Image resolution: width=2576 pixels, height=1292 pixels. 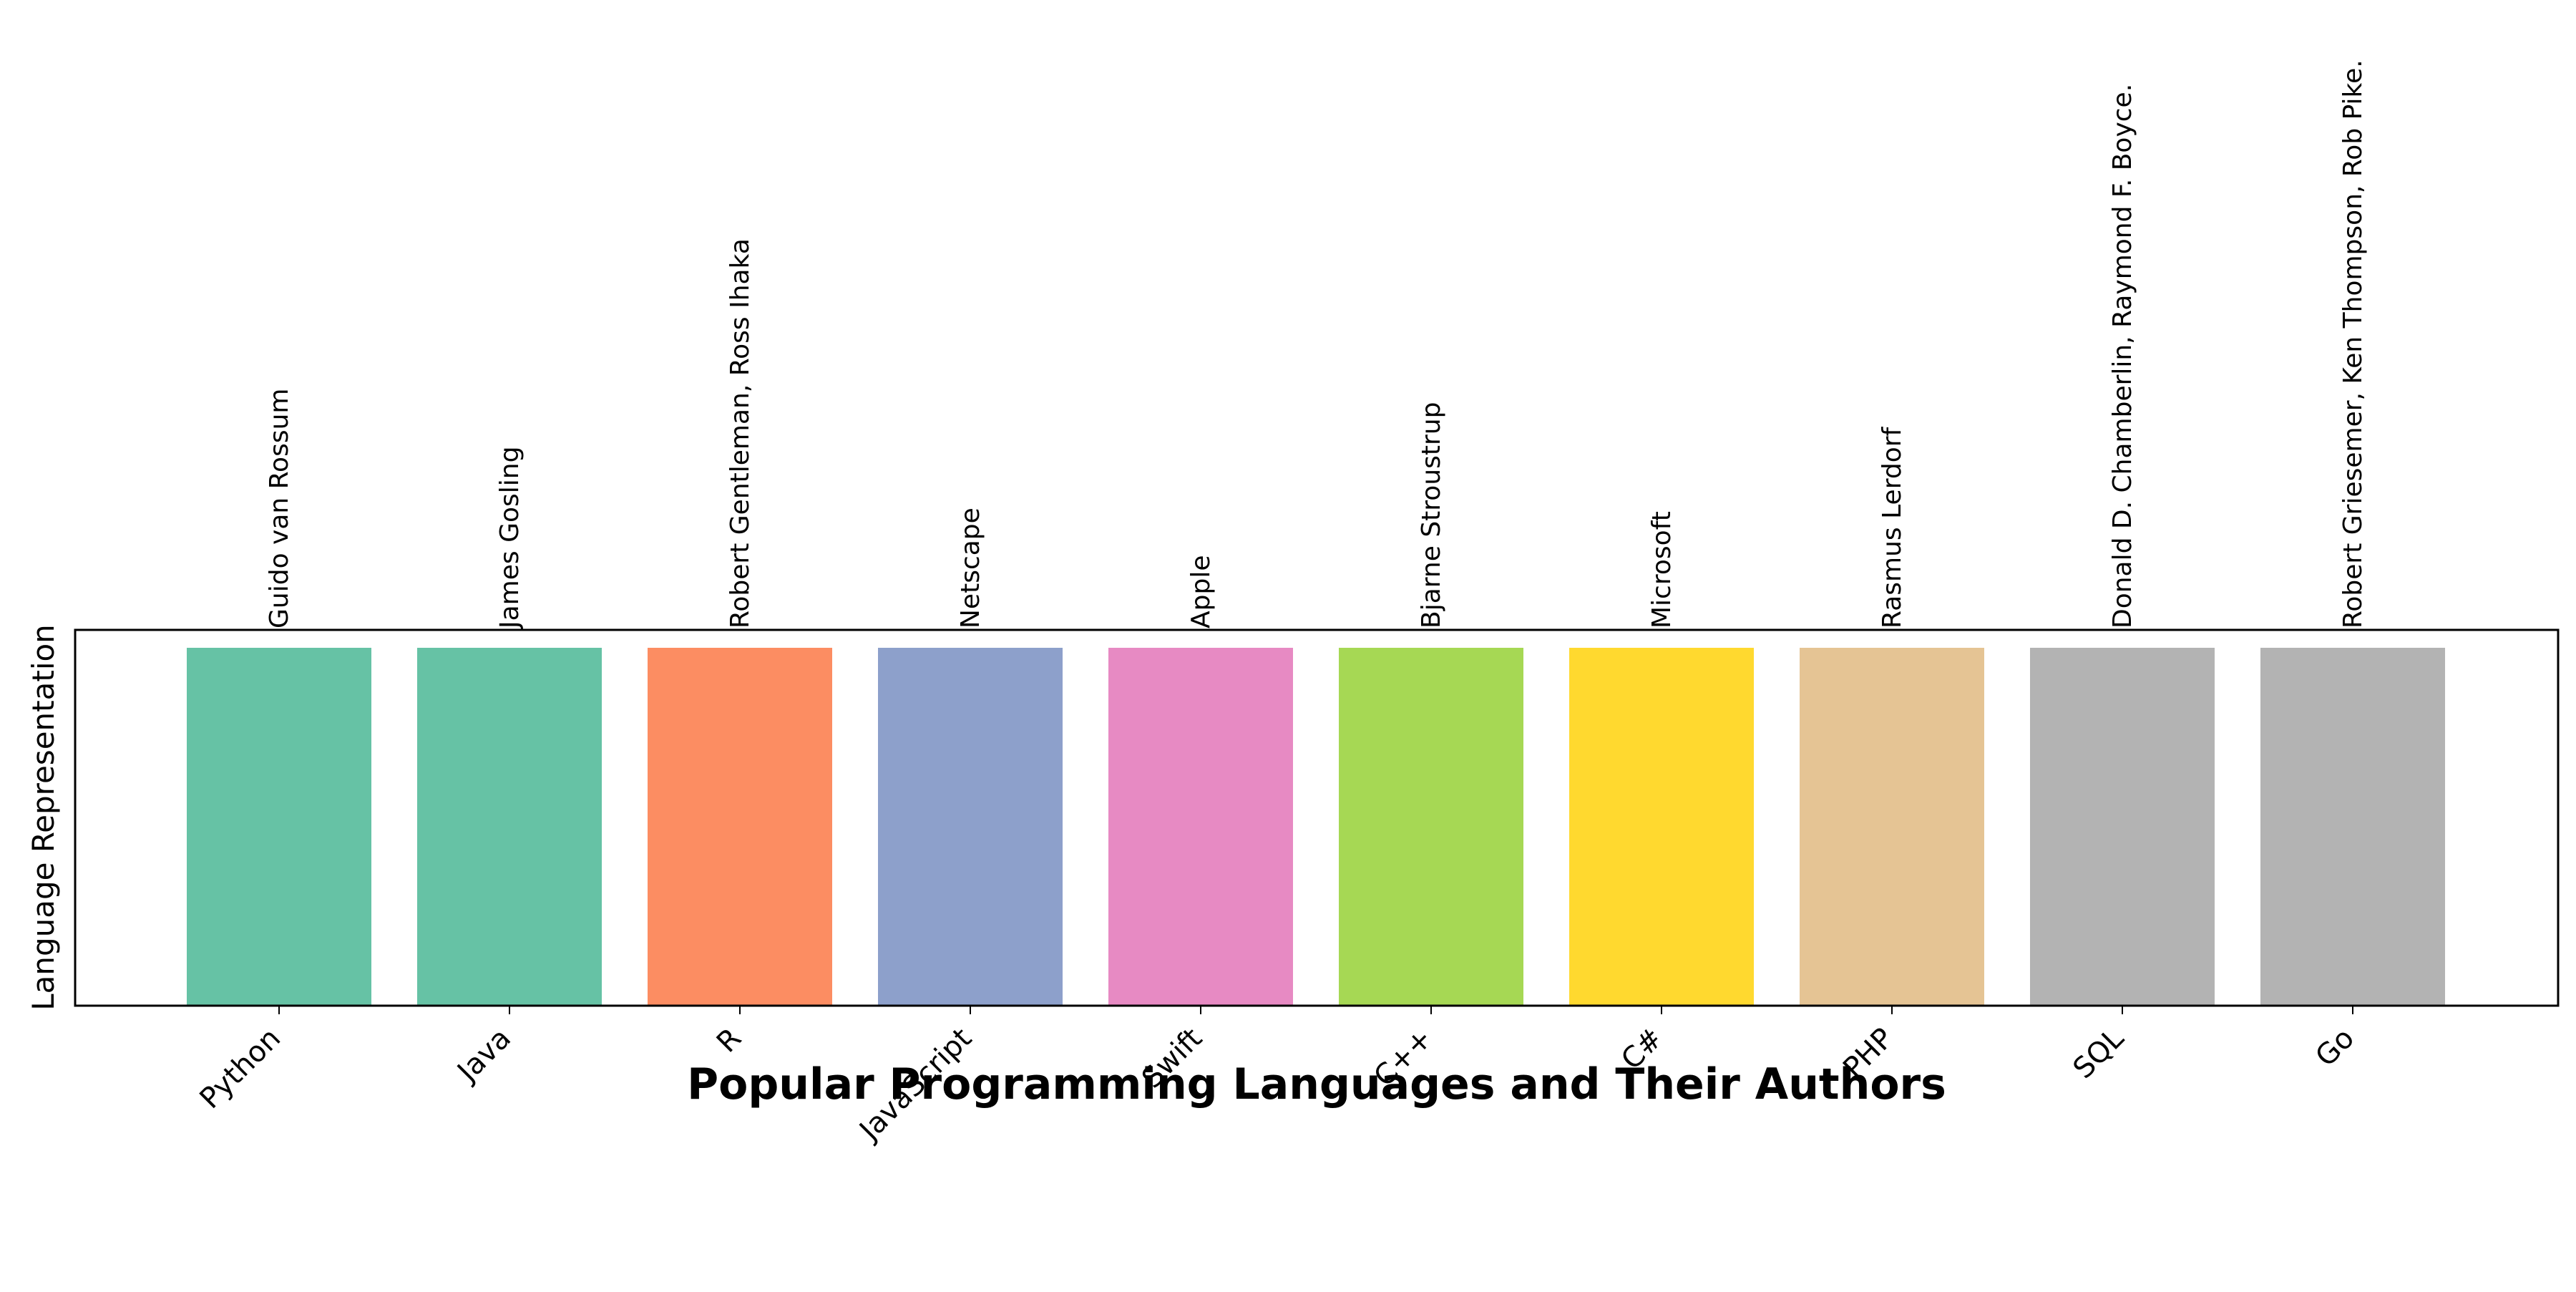 What do you see at coordinates (279, 508) in the screenshot?
I see `bar-annotation: Guido van Rossum` at bounding box center [279, 508].